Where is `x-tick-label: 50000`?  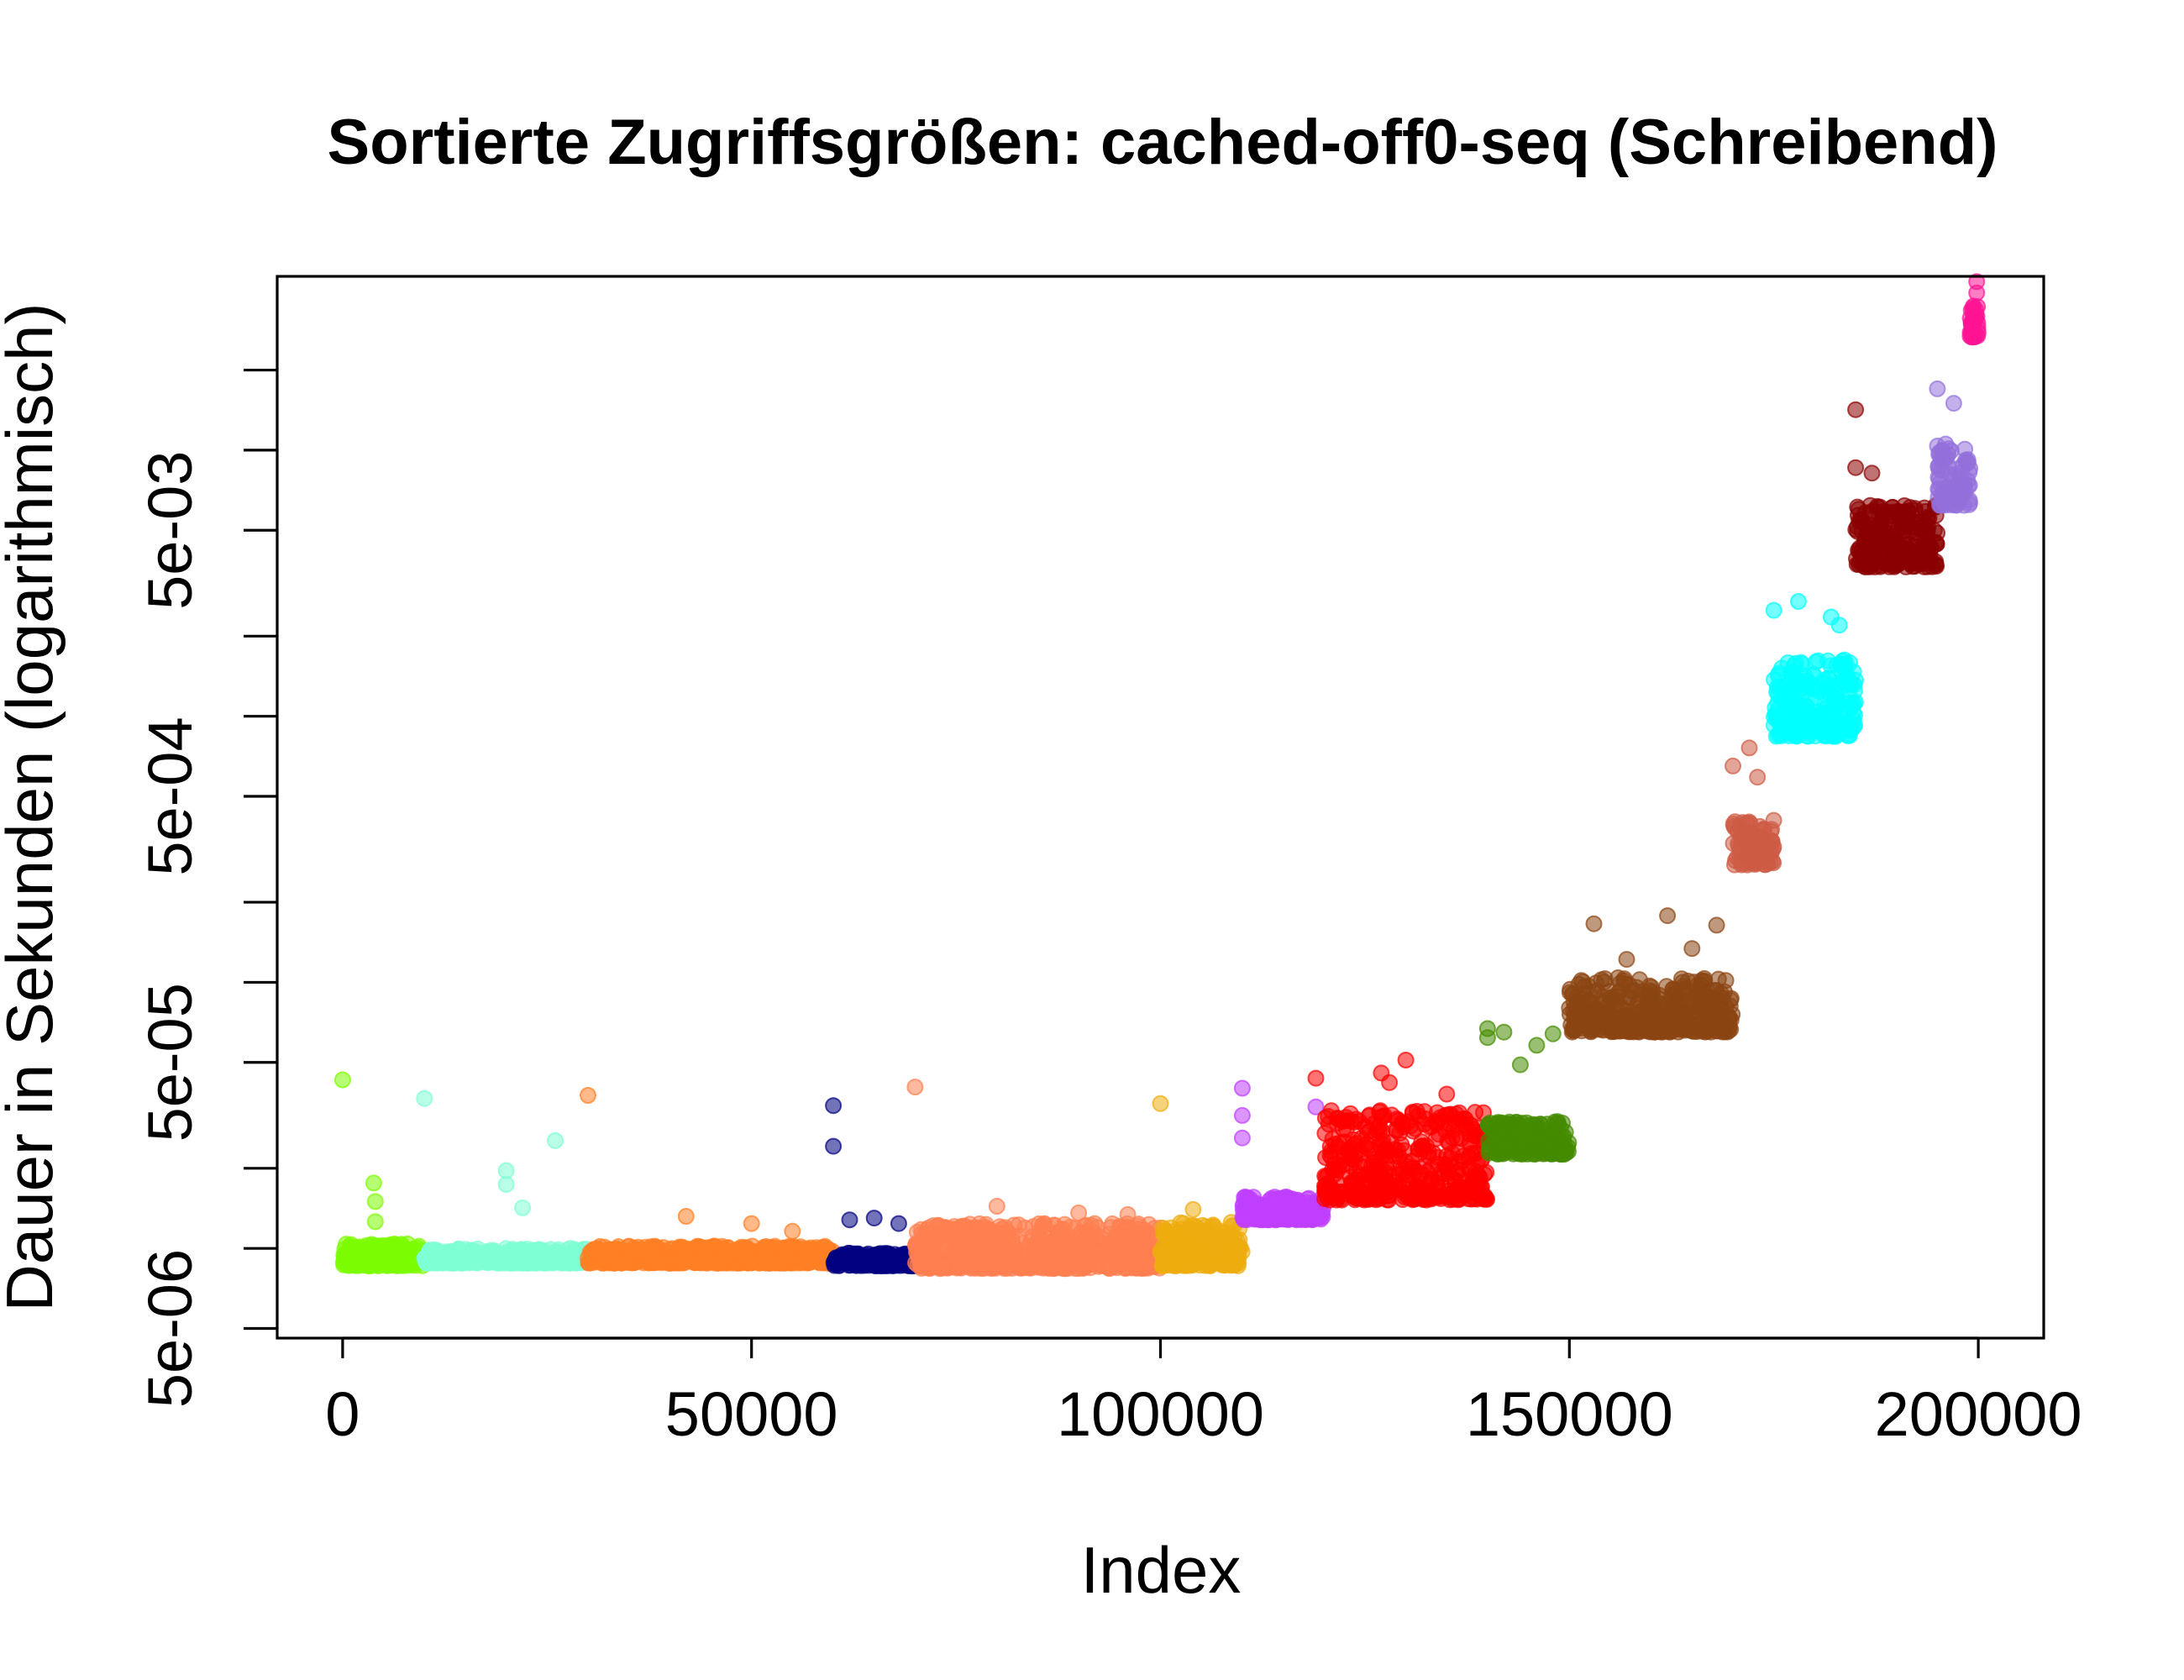 x-tick-label: 50000 is located at coordinates (751, 1414).